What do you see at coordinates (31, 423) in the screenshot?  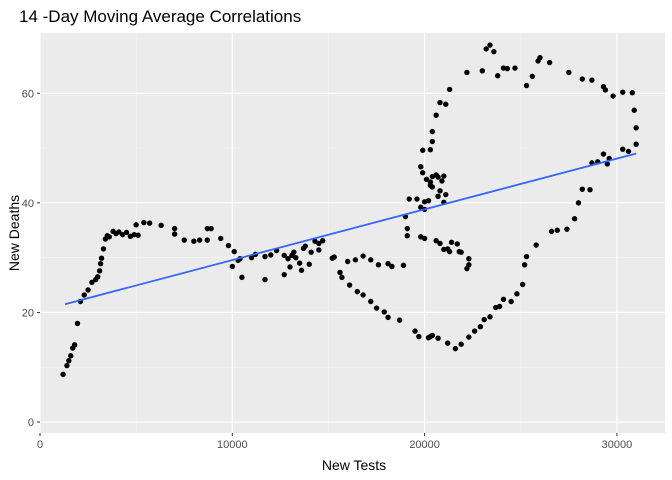 I see `y-tick-label: 0` at bounding box center [31, 423].